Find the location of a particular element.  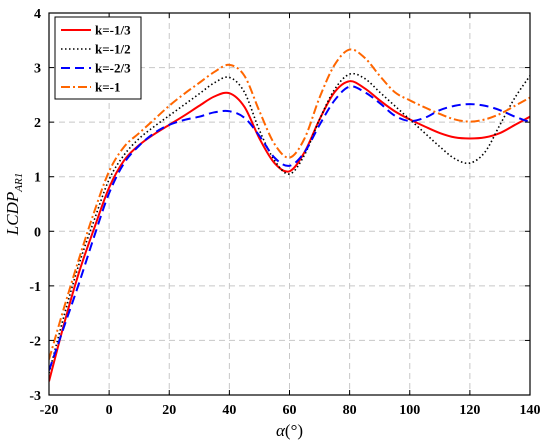

legend-label: k=-2/3 is located at coordinates (113, 68).